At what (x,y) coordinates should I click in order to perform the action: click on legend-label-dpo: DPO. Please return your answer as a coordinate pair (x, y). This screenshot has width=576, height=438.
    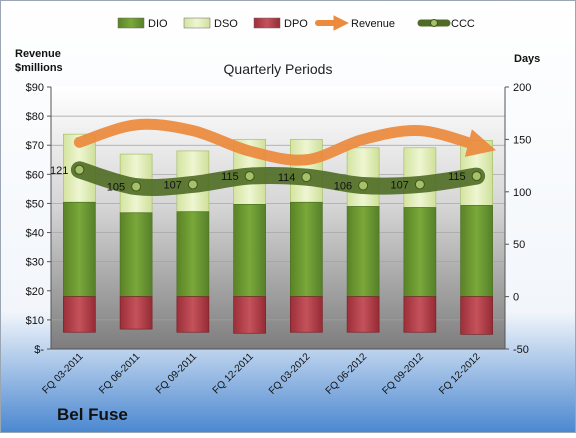
    Looking at the image, I should click on (296, 24).